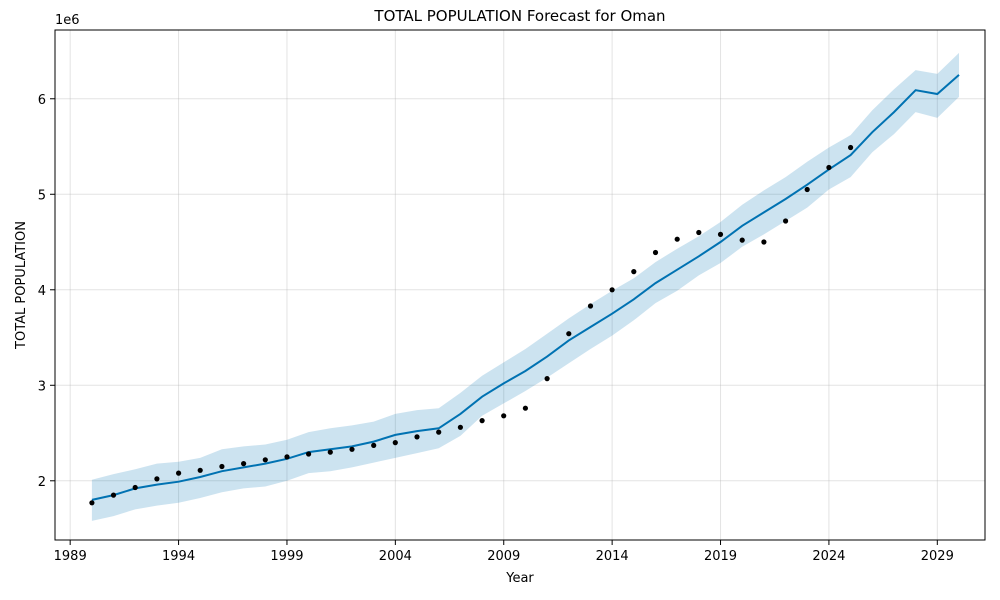 The width and height of the screenshot is (1000, 600). What do you see at coordinates (503, 556) in the screenshot?
I see `x-tick-label: 2009` at bounding box center [503, 556].